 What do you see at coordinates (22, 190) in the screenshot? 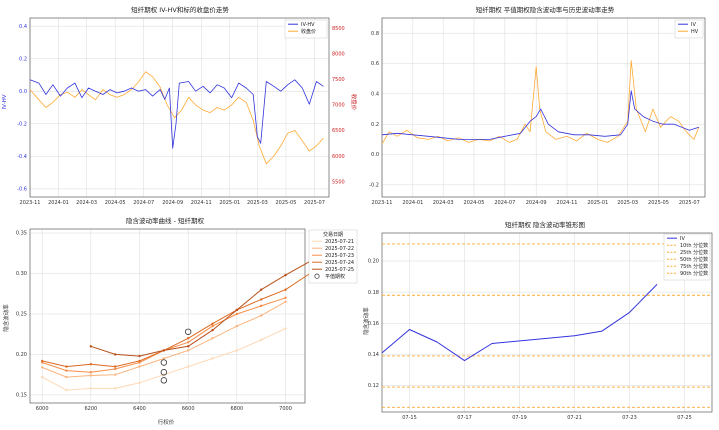
I see `y-tick-label-left: -0.6` at bounding box center [22, 190].